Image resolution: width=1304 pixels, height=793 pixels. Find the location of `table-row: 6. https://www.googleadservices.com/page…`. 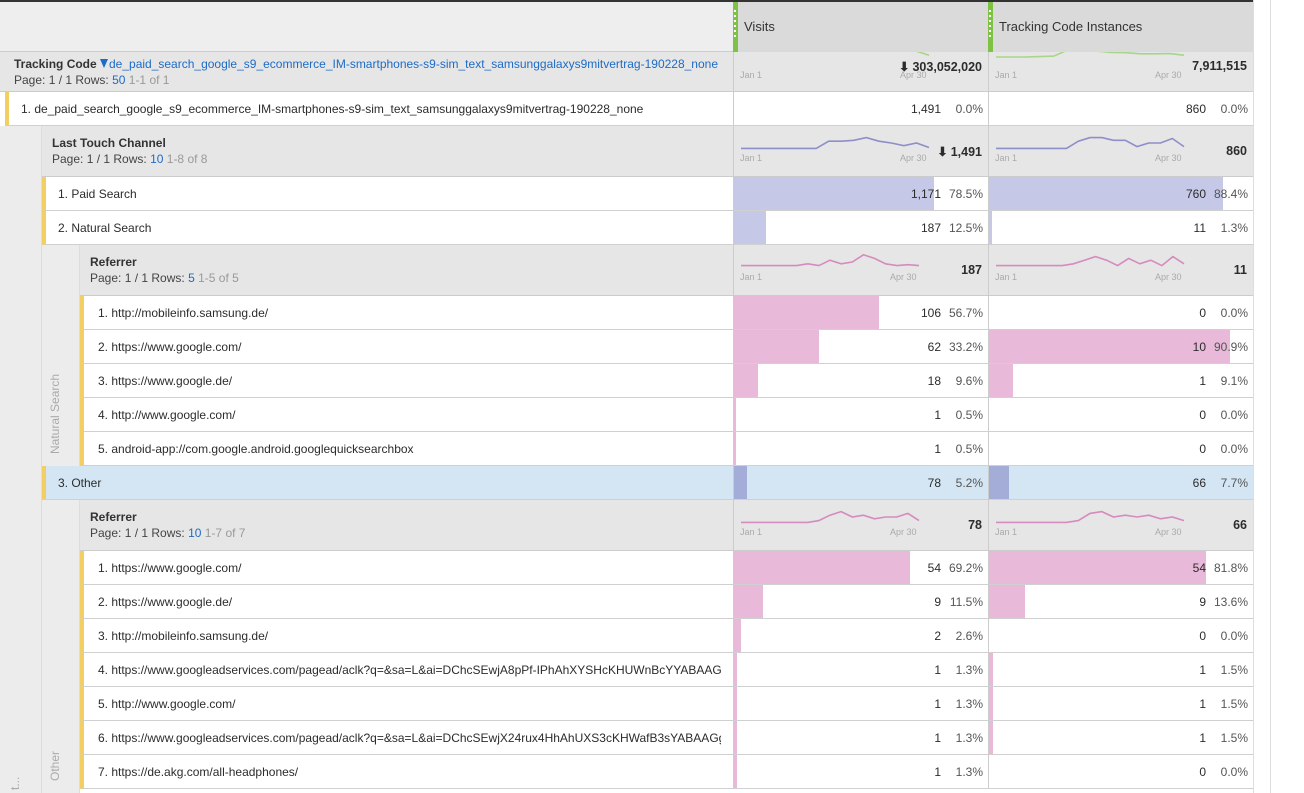

table-row: 6. https://www.googleadservices.com/page… is located at coordinates (406, 738).